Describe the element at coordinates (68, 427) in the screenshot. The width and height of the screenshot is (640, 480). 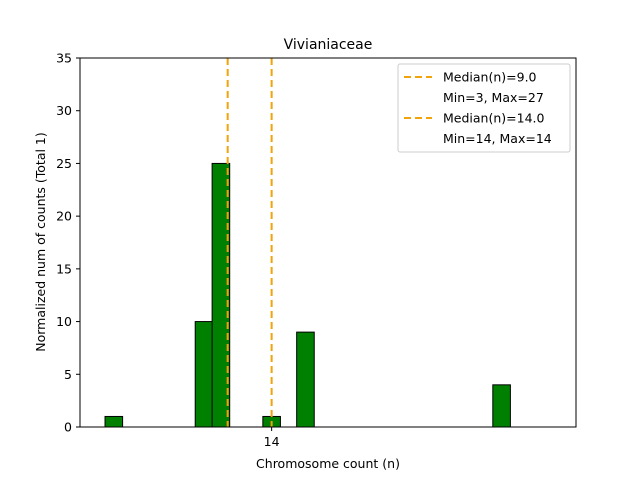
I see `y-tick-label-0: 0` at that location.